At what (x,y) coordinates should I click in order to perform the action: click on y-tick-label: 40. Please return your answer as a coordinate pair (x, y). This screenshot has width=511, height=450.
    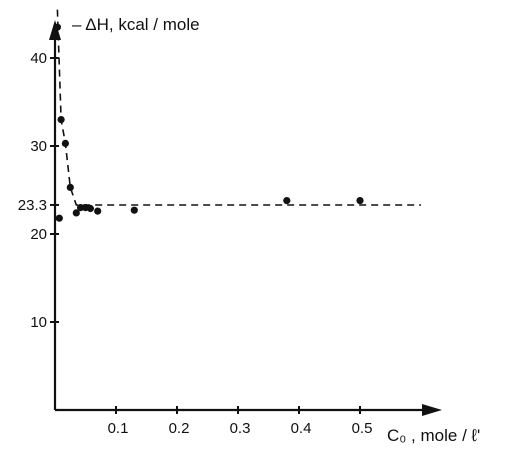
    Looking at the image, I should click on (38, 58).